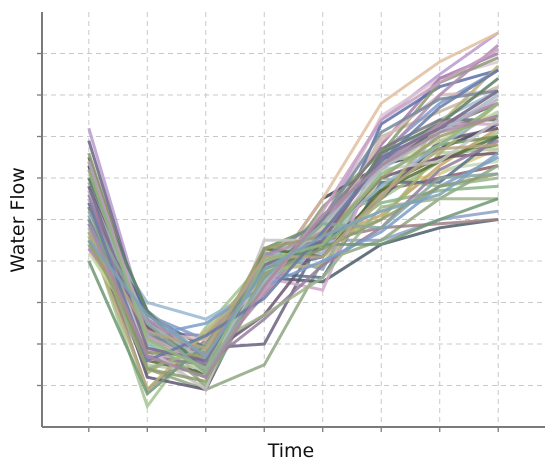  What do you see at coordinates (18, 220) in the screenshot?
I see `y-axis-label: Water Flow` at bounding box center [18, 220].